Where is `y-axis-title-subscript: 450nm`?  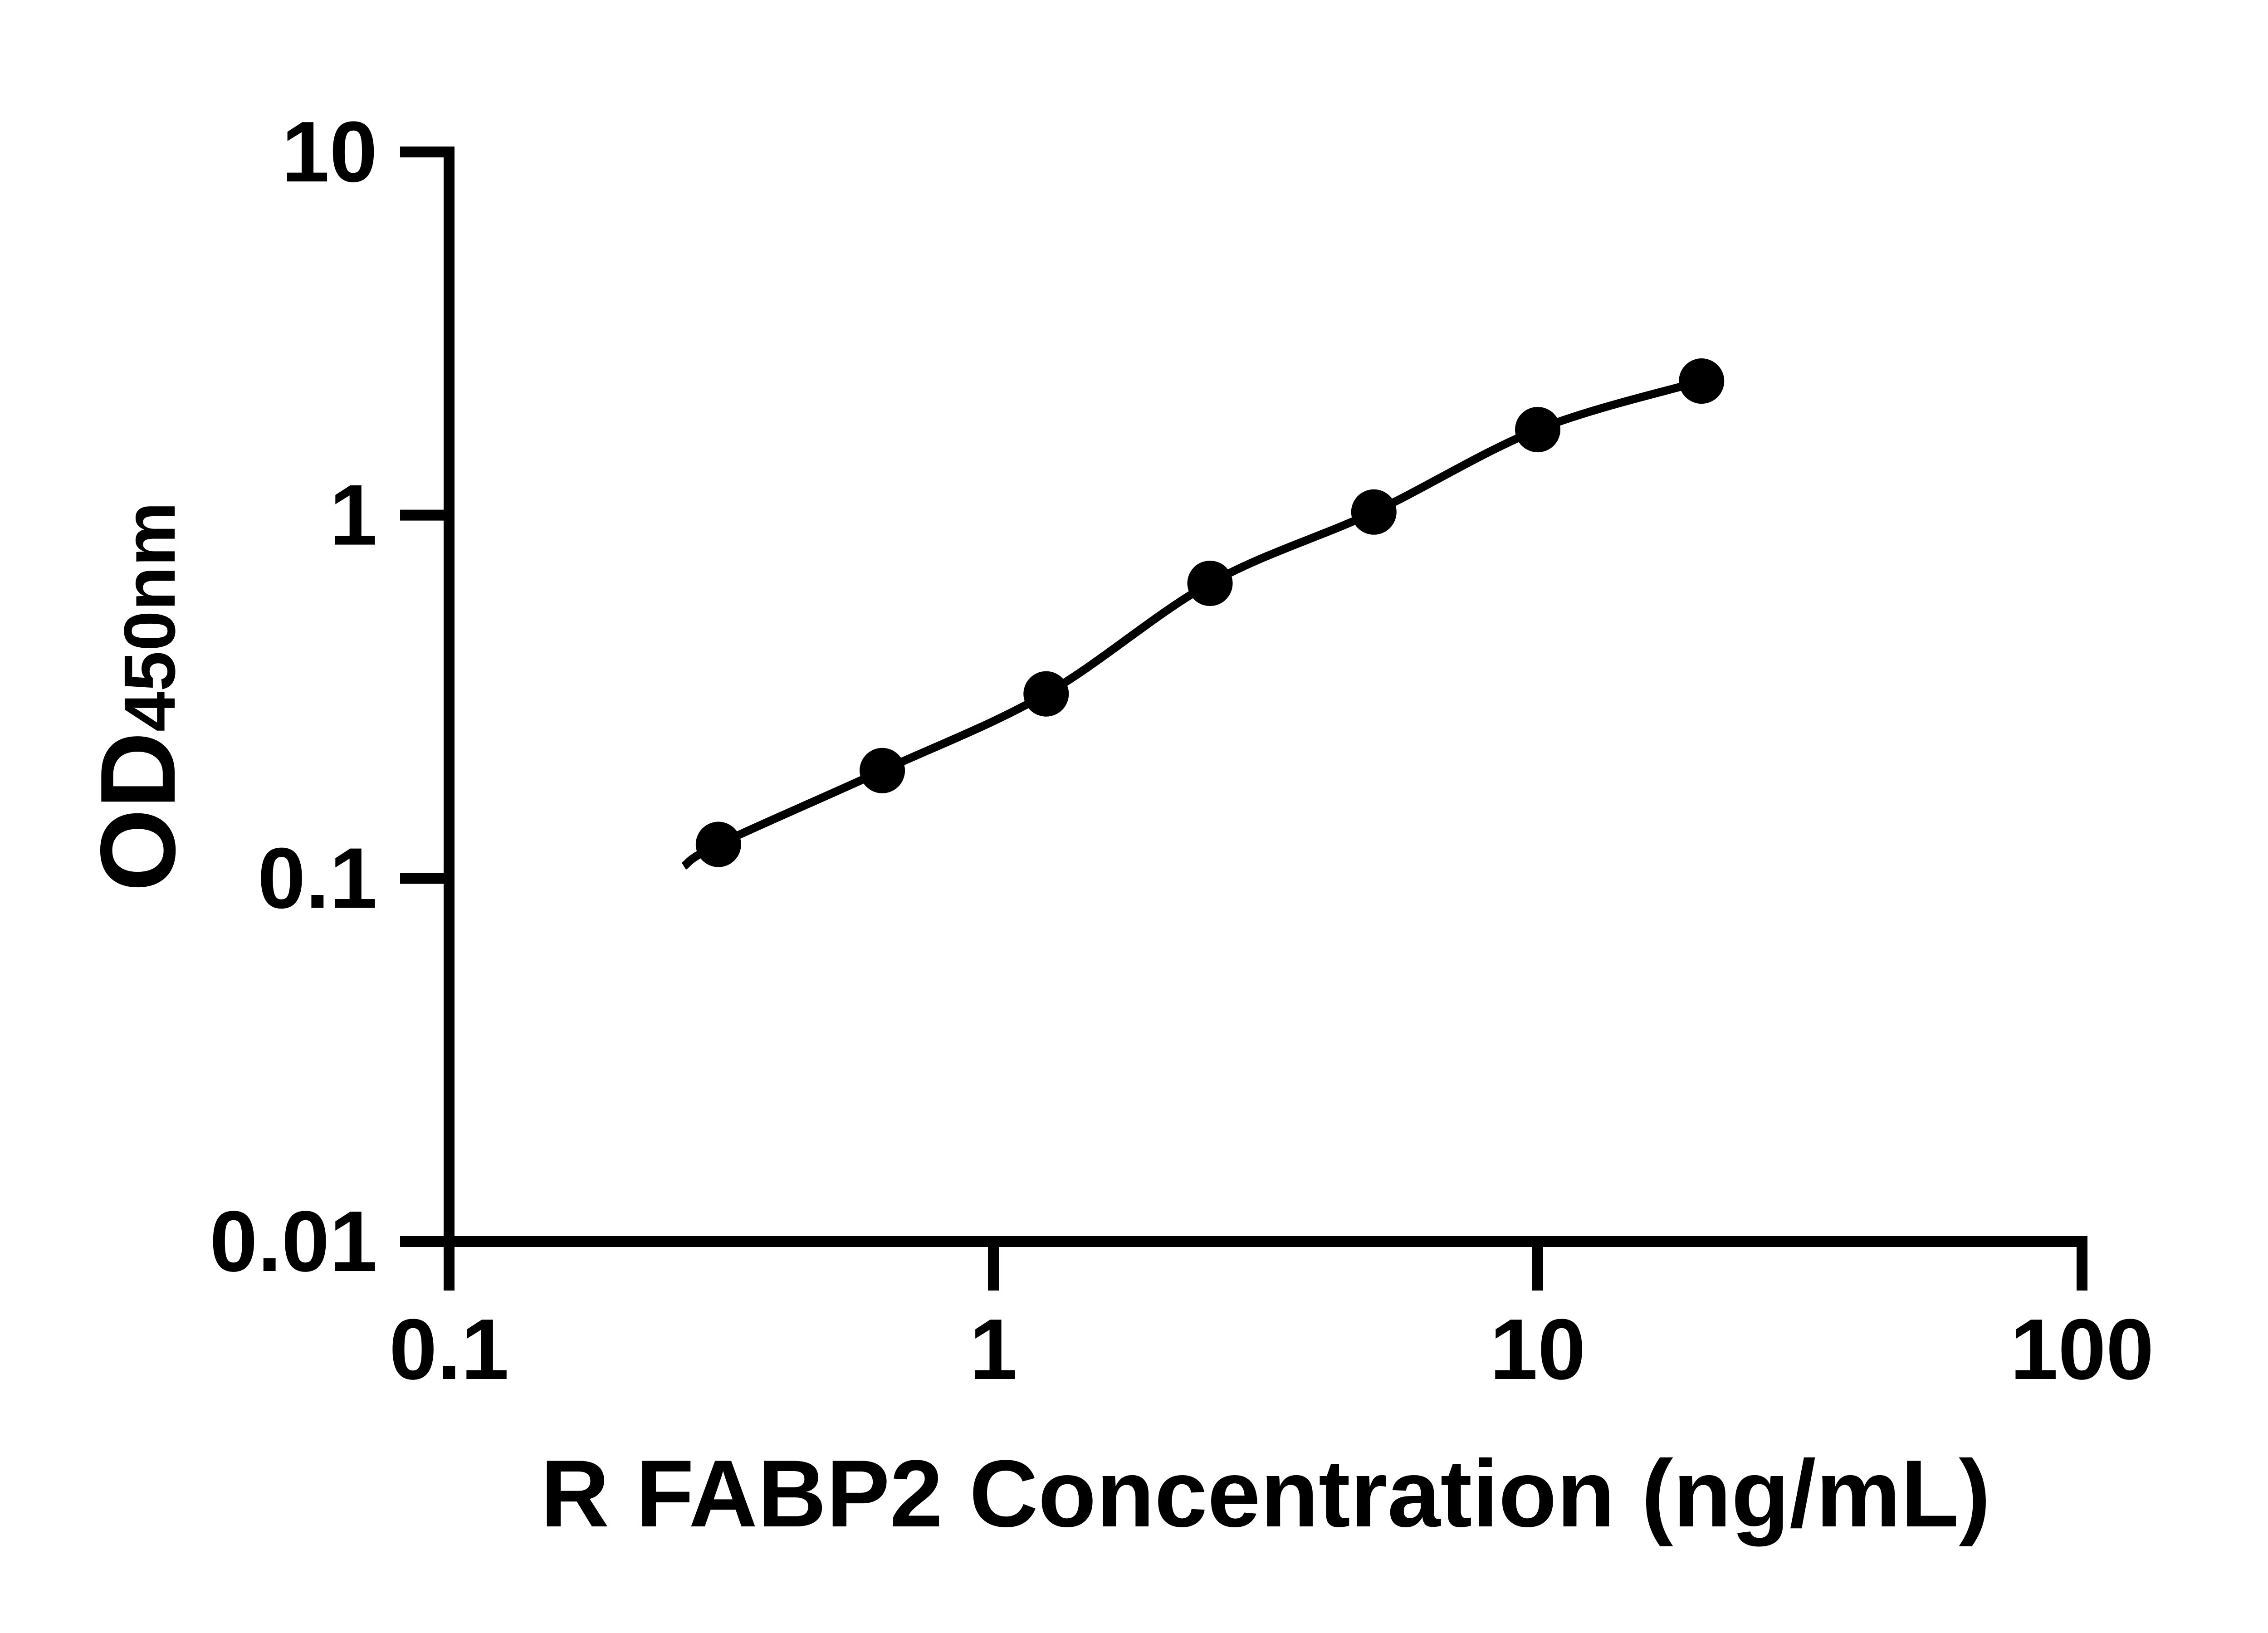
y-axis-title-subscript: 450nm is located at coordinates (150, 617).